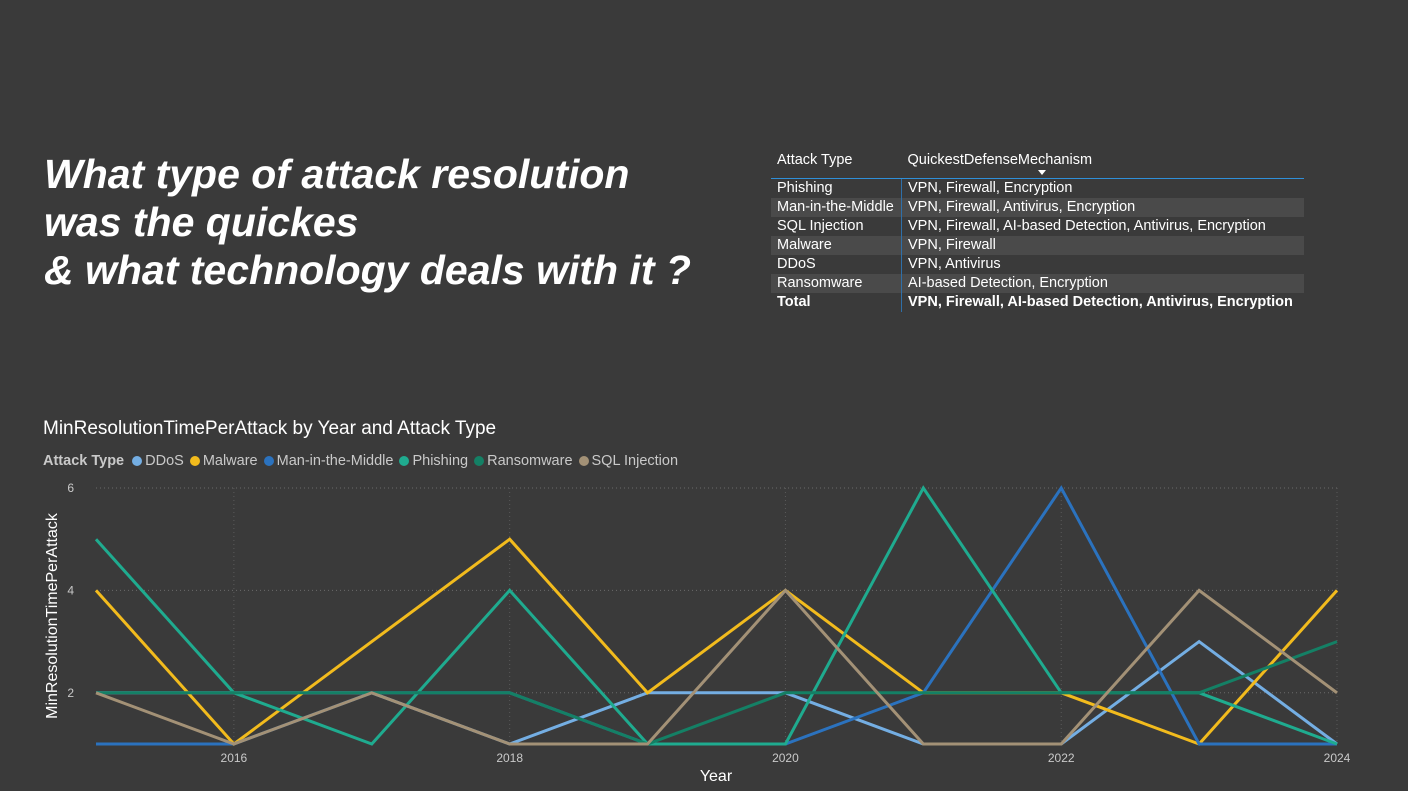 The height and width of the screenshot is (791, 1408). I want to click on attack-type-cell: SQL Injection, so click(836, 226).